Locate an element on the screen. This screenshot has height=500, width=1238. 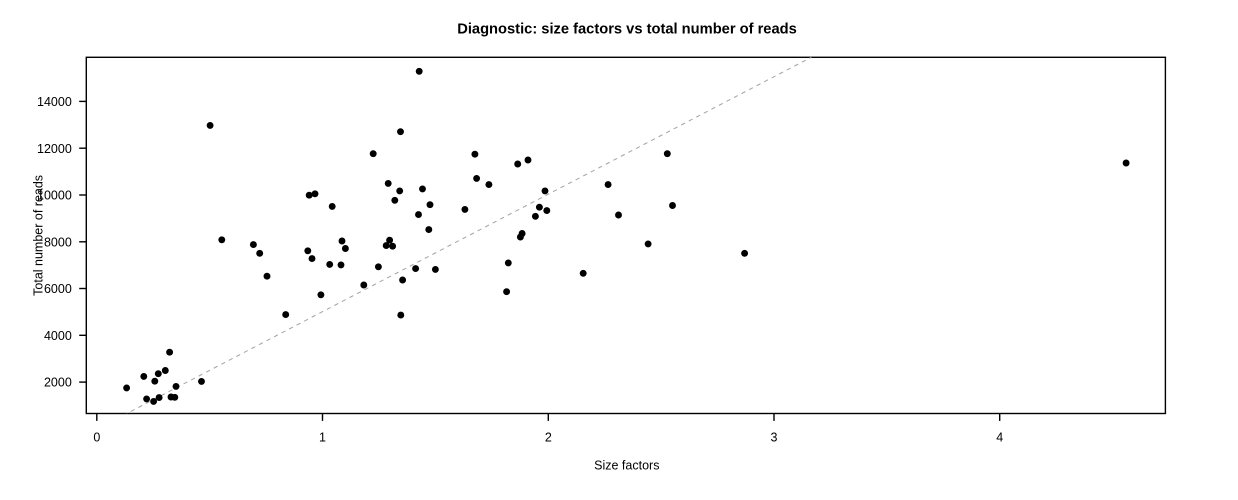
svg-text: 1 is located at coordinates (322, 437).